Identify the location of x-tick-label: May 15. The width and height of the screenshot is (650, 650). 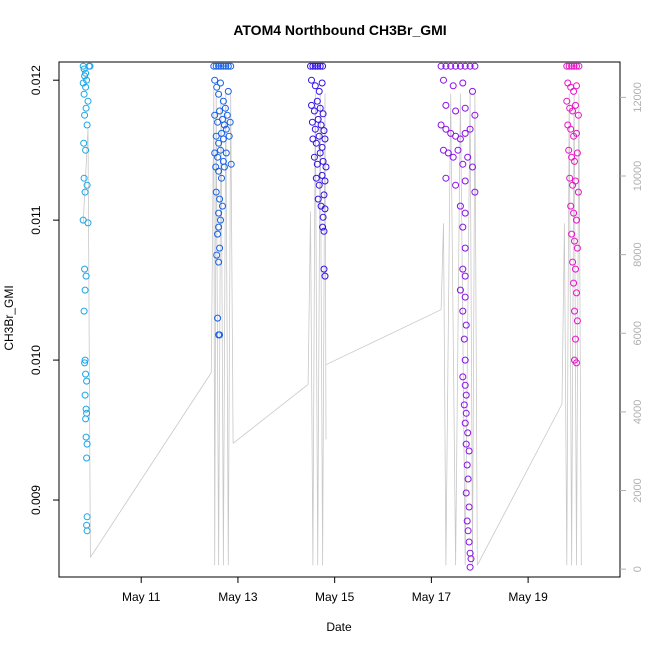
(335, 597).